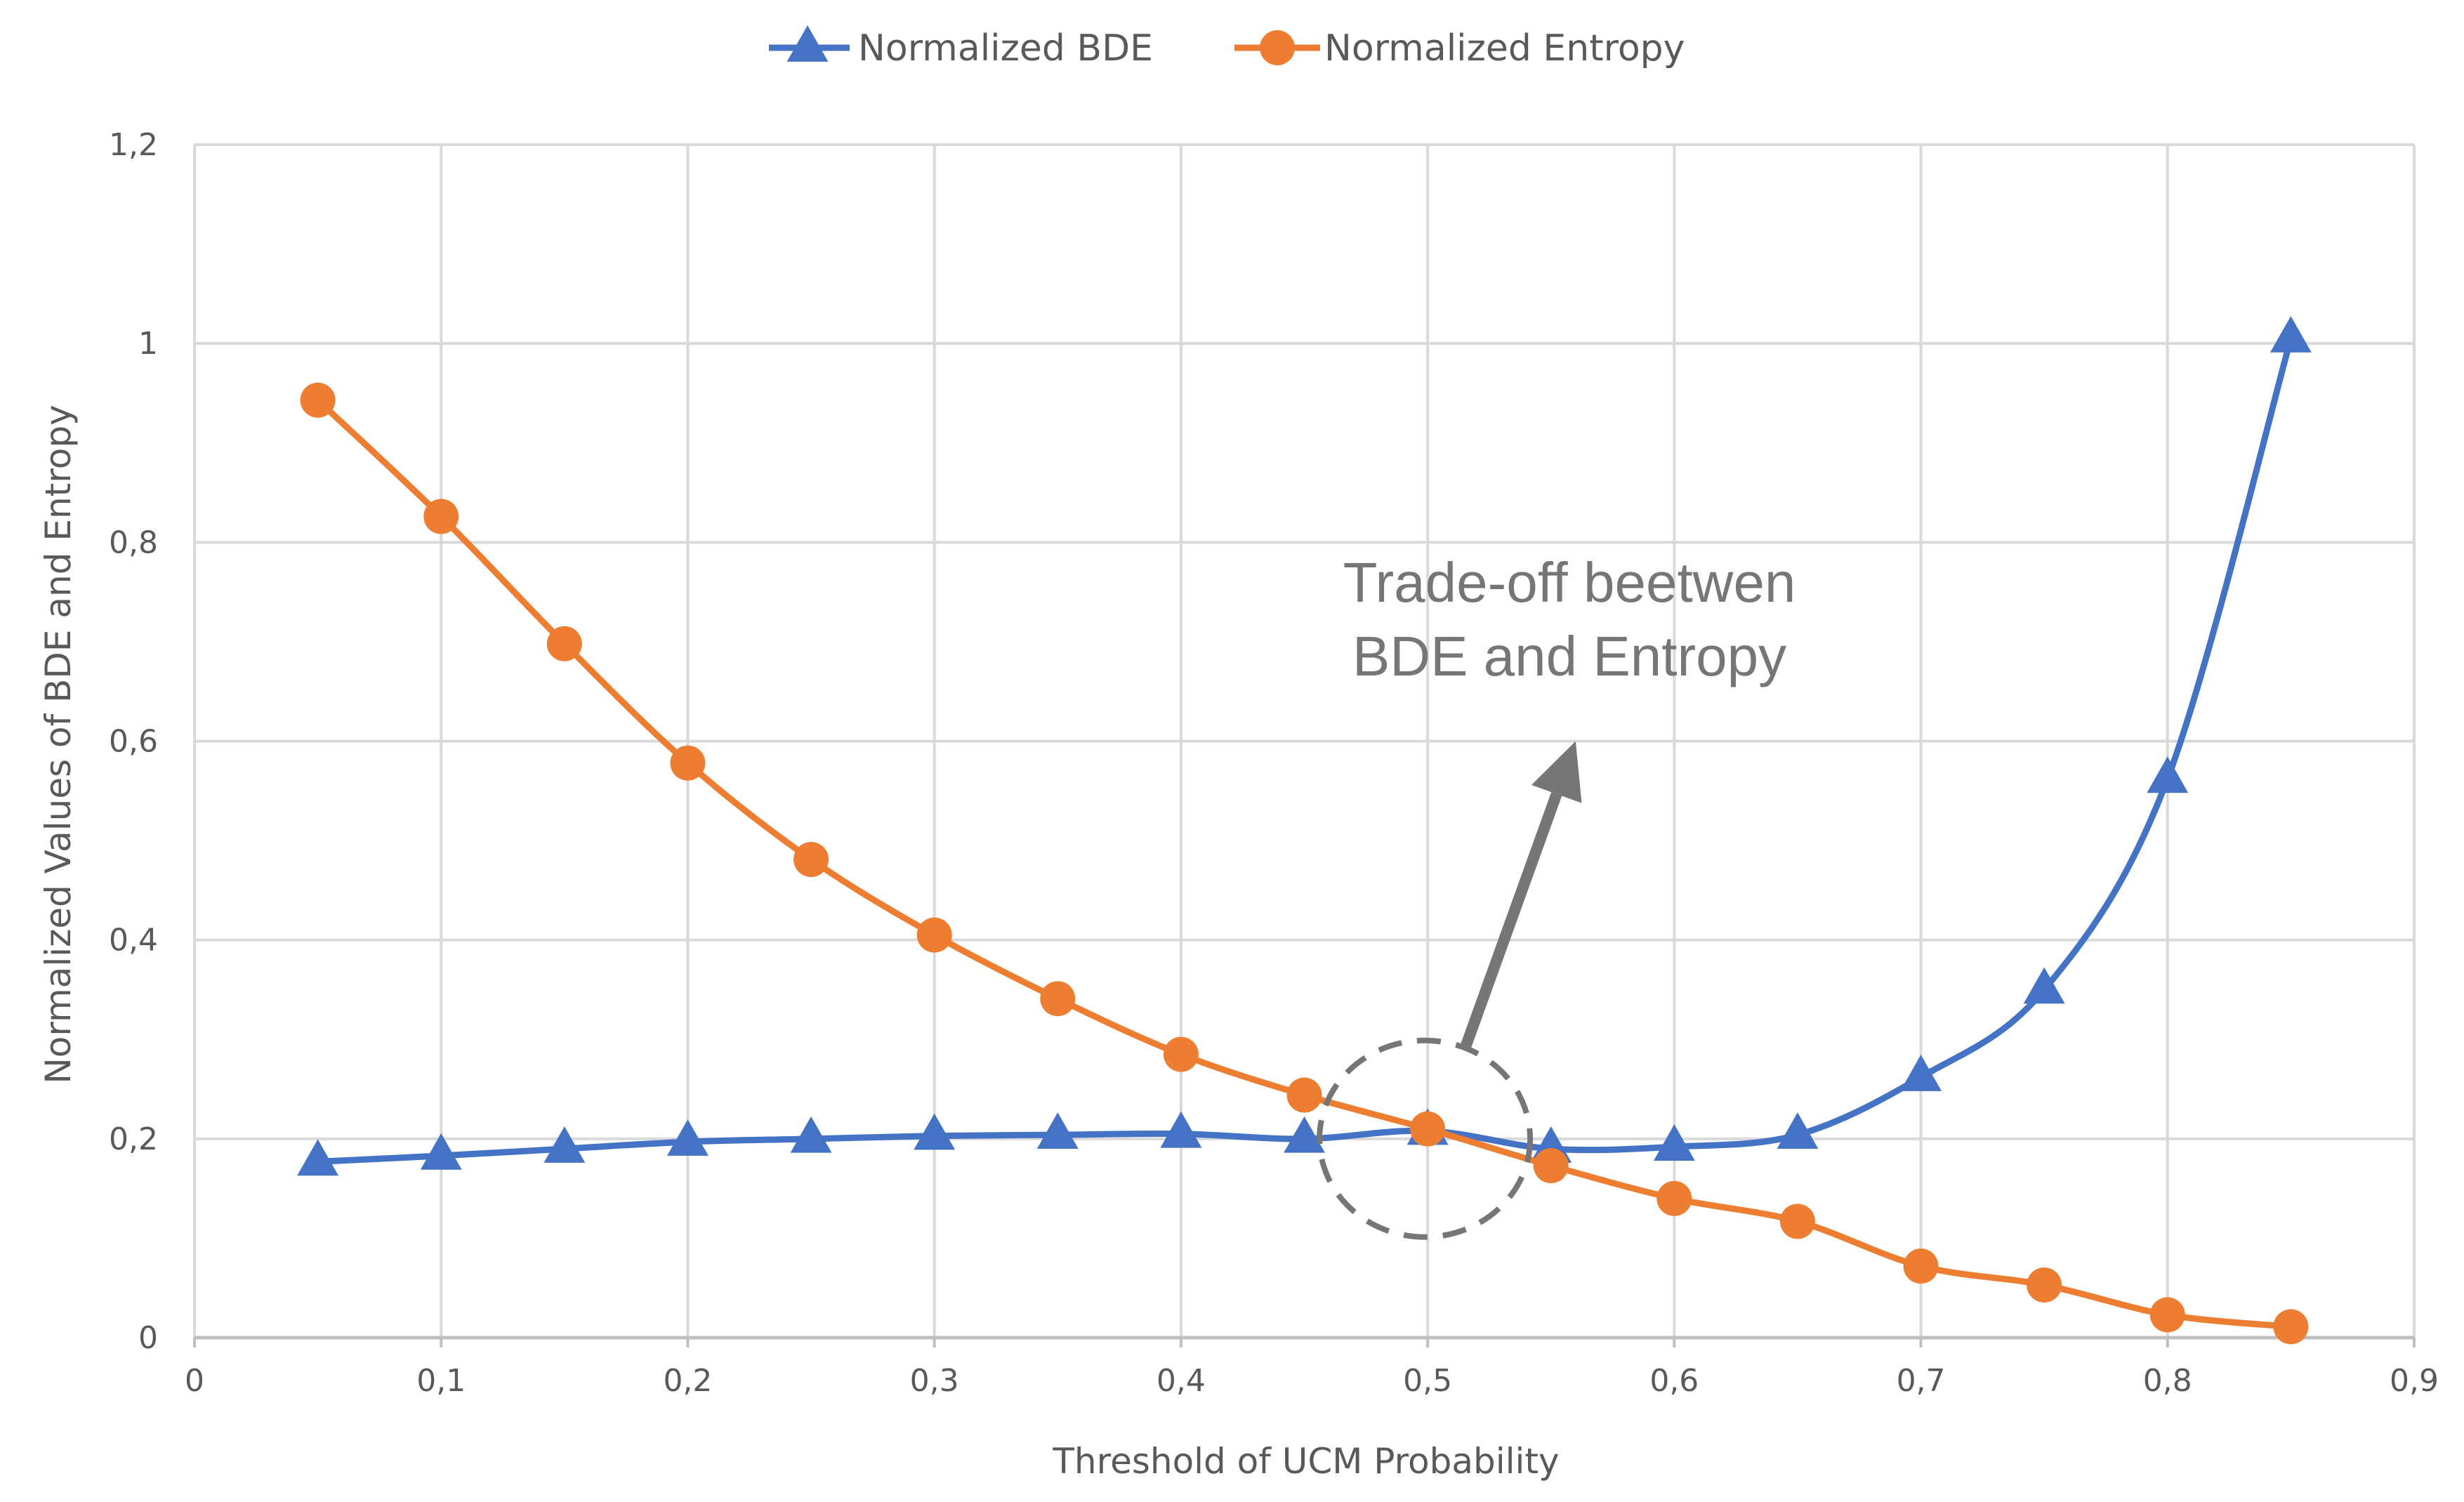  I want to click on x-tick-label: 0,4, so click(1181, 1381).